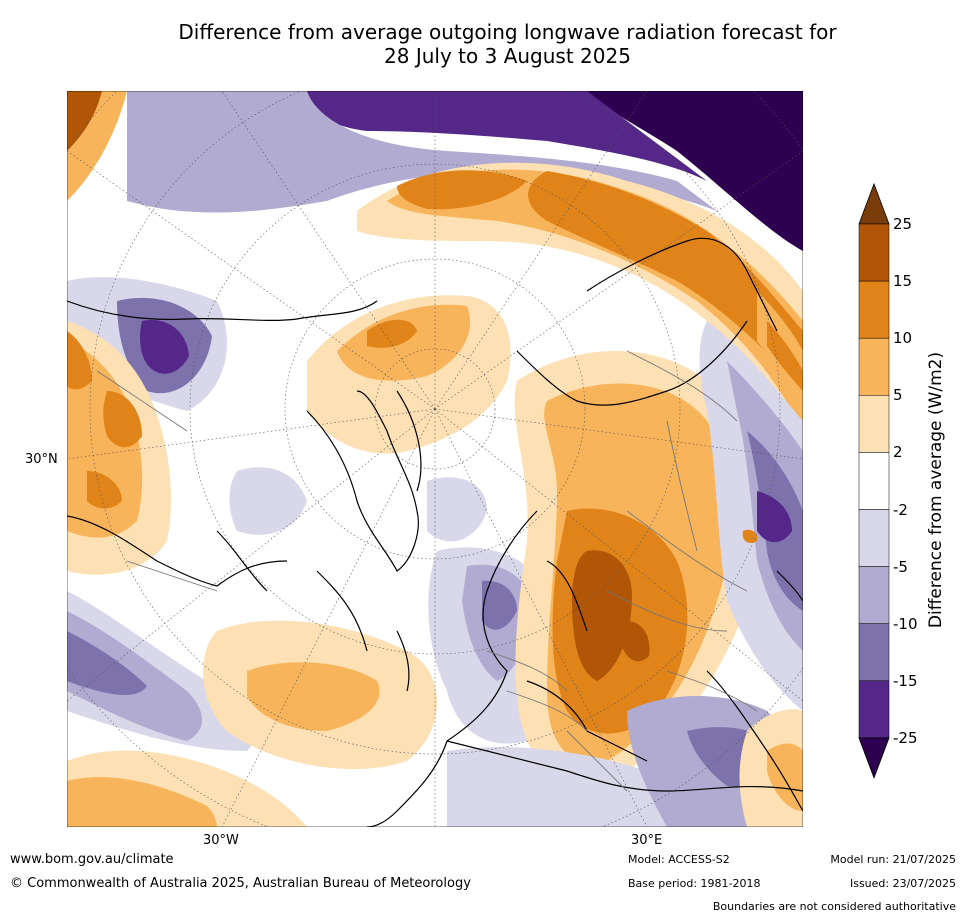  I want to click on colorbar-tick-label: 2, so click(898, 452).